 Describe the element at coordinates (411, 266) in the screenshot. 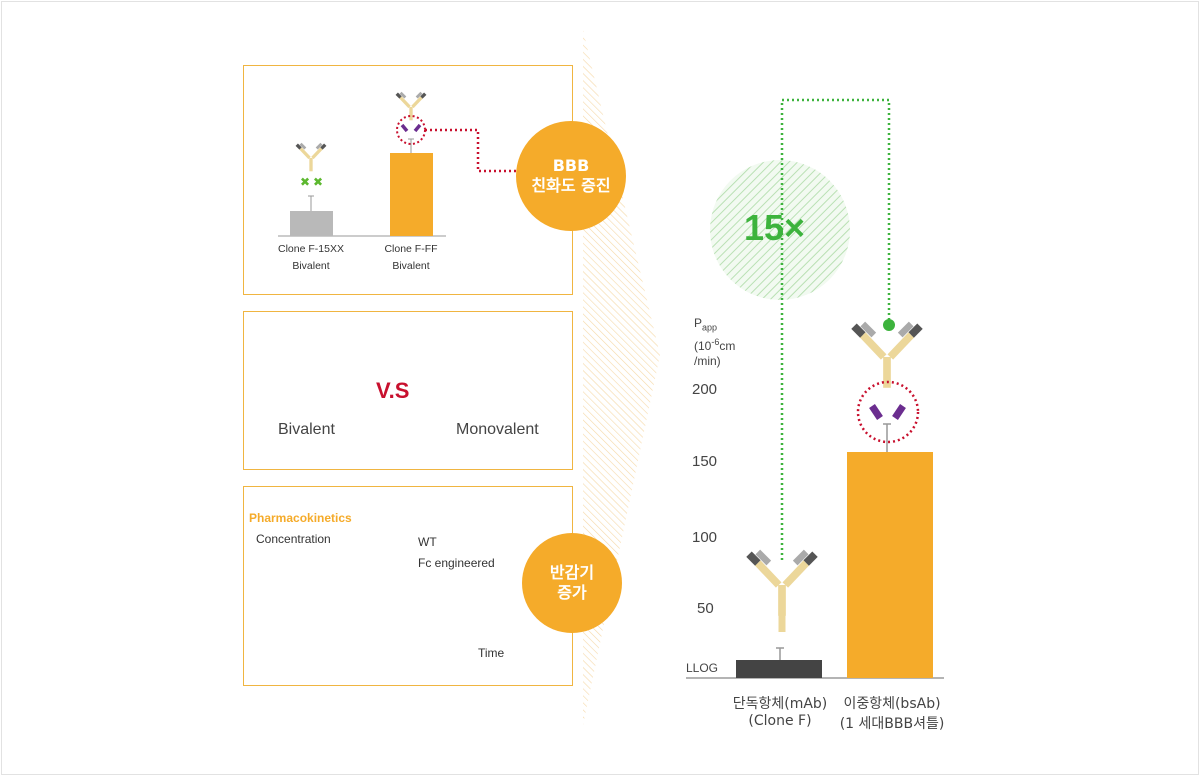

I see `bar-label-bivalent-right: Bivalent` at that location.